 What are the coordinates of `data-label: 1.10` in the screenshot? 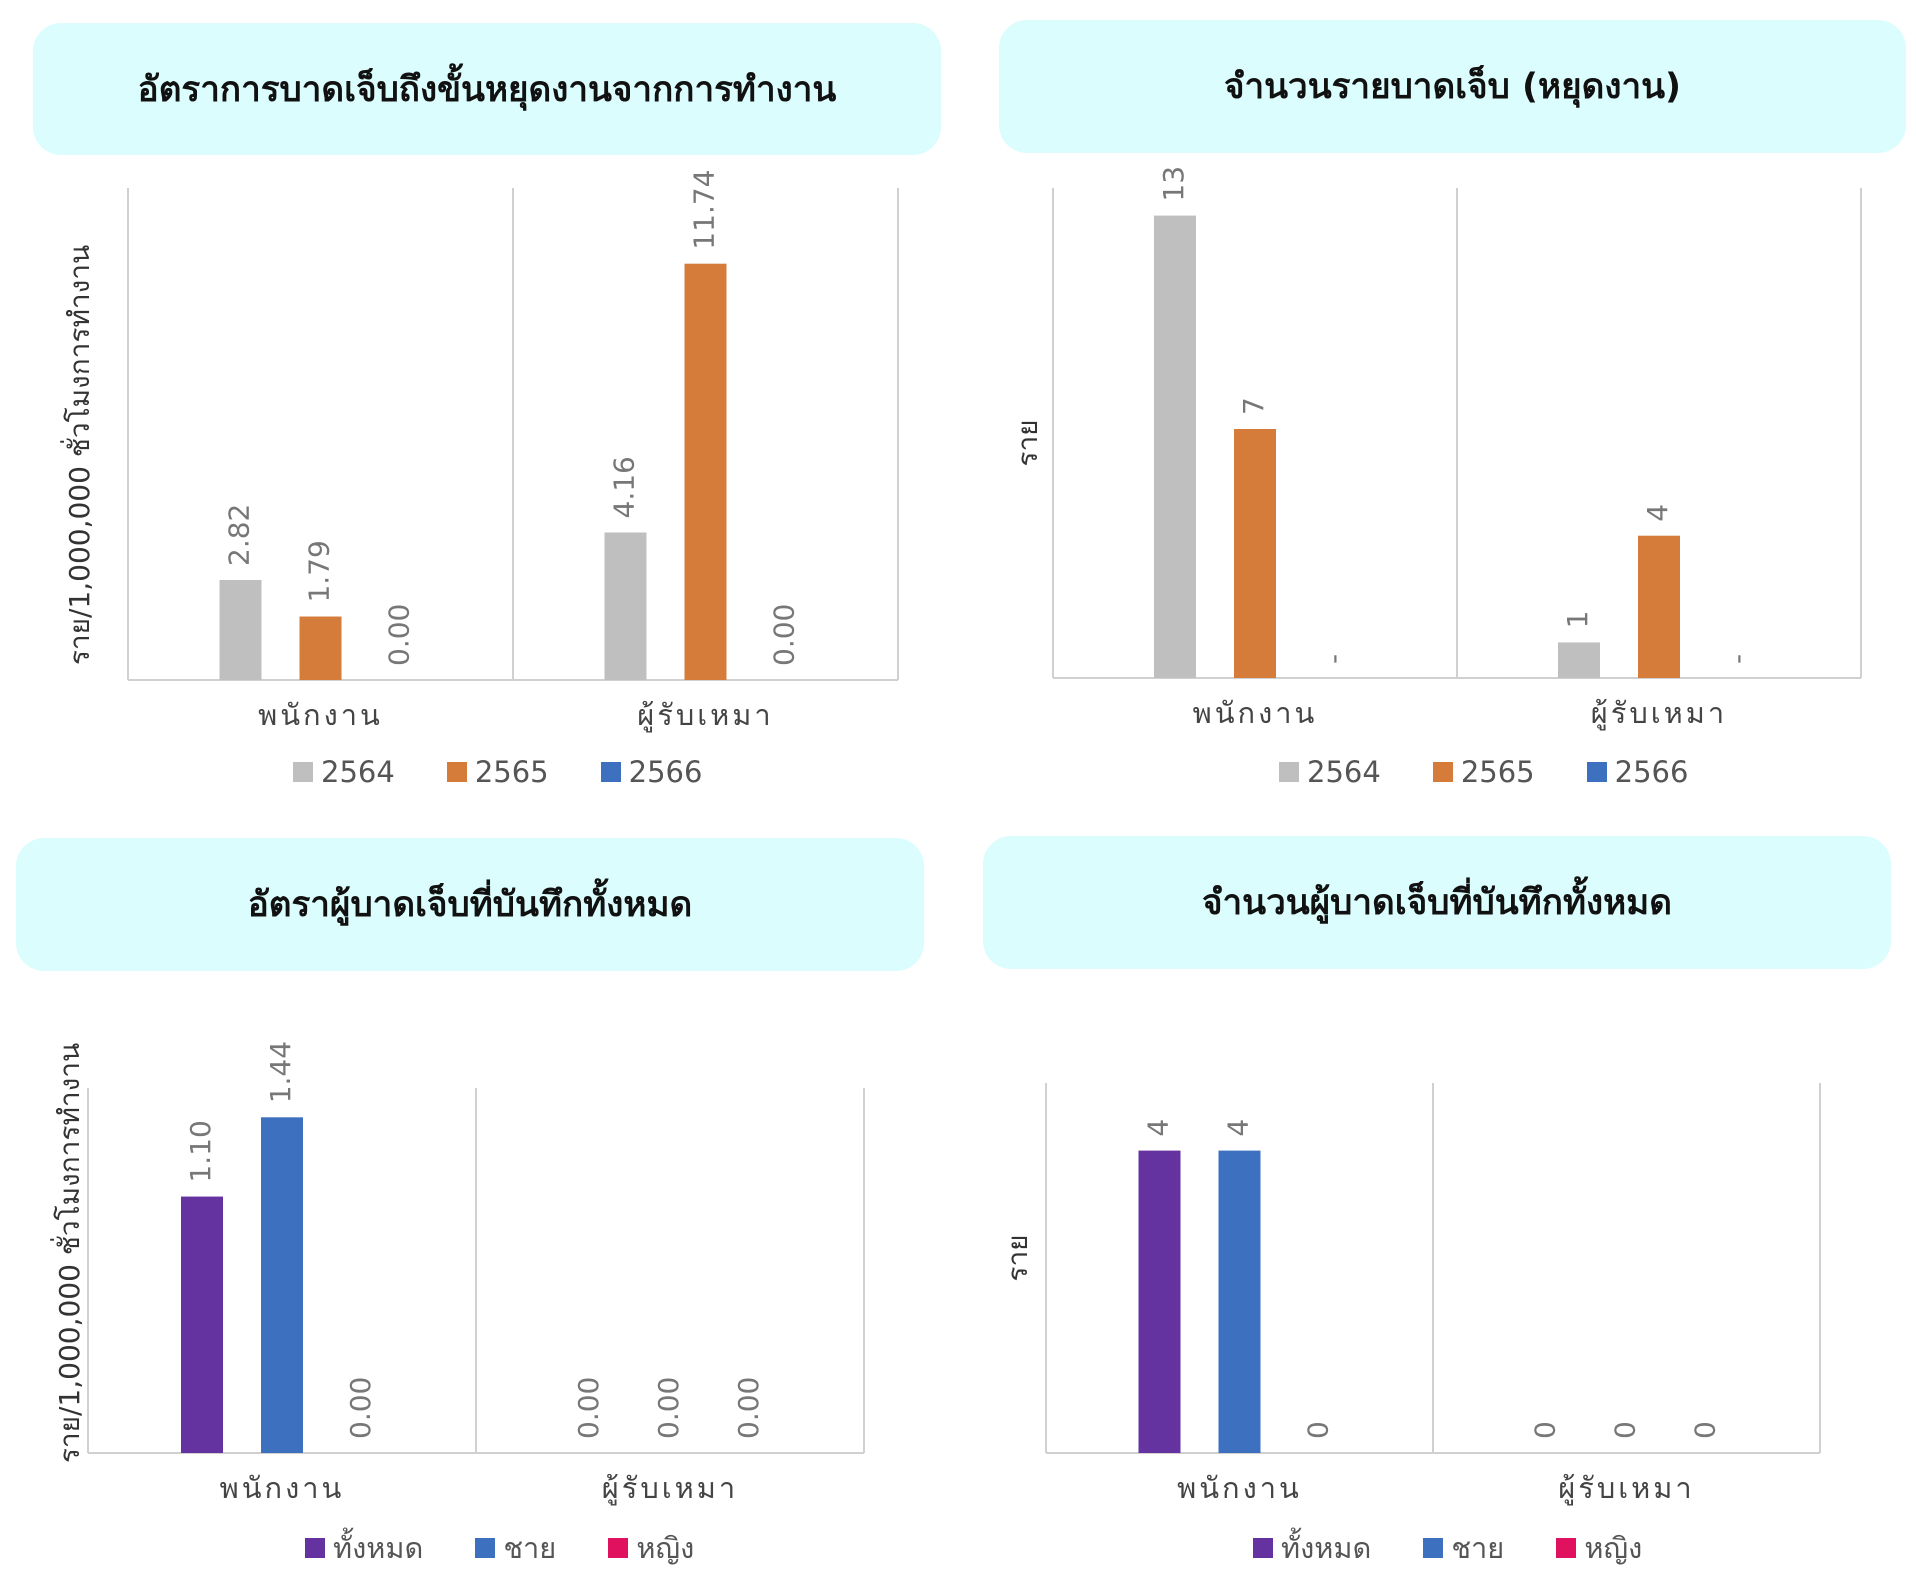 It's located at (200, 1151).